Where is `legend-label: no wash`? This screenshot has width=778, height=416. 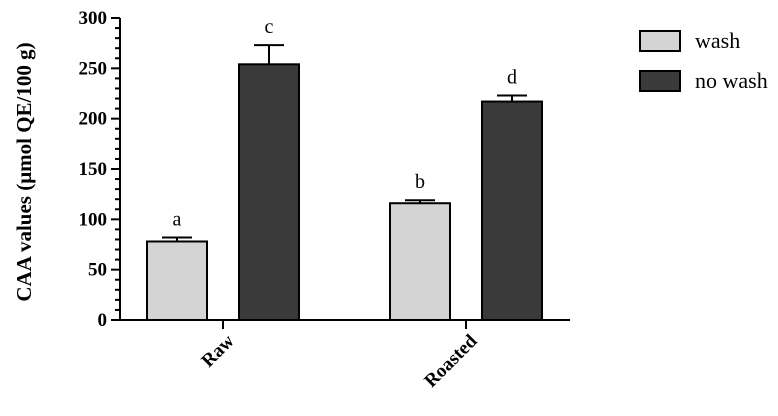 legend-label: no wash is located at coordinates (731, 80).